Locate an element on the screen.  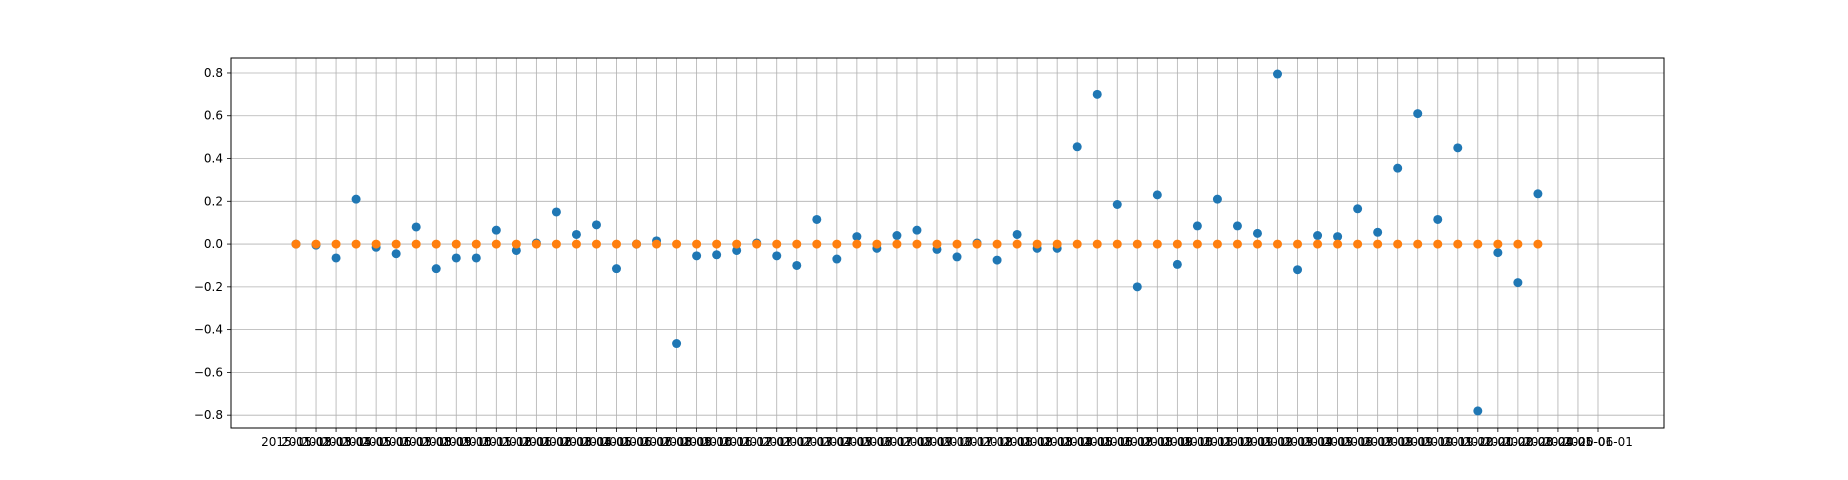
x-tick-label: 2018-05-01 is located at coordinates (1097, 442).